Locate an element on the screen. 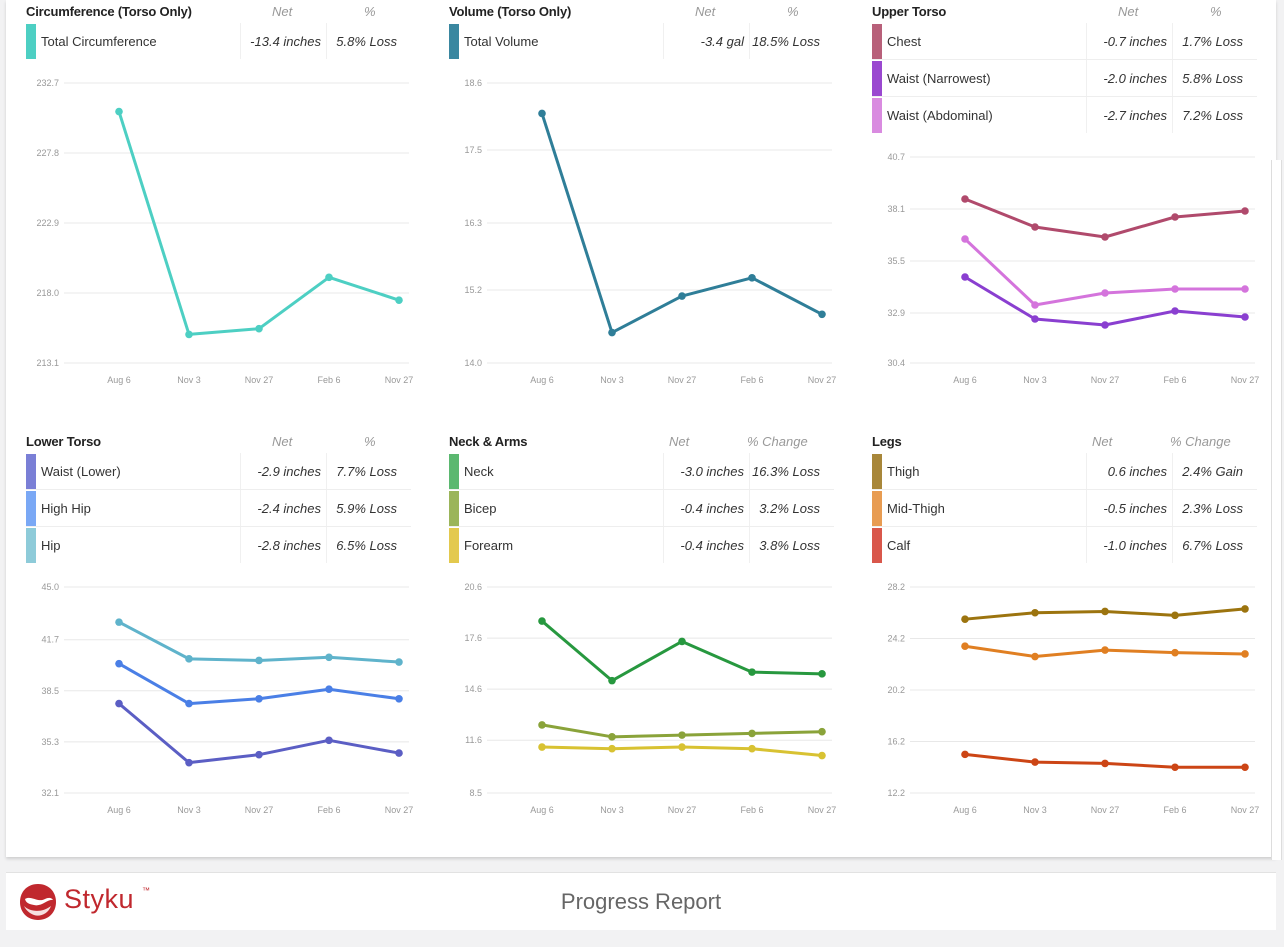  net-change-value: -13.4 inches is located at coordinates (285, 41).